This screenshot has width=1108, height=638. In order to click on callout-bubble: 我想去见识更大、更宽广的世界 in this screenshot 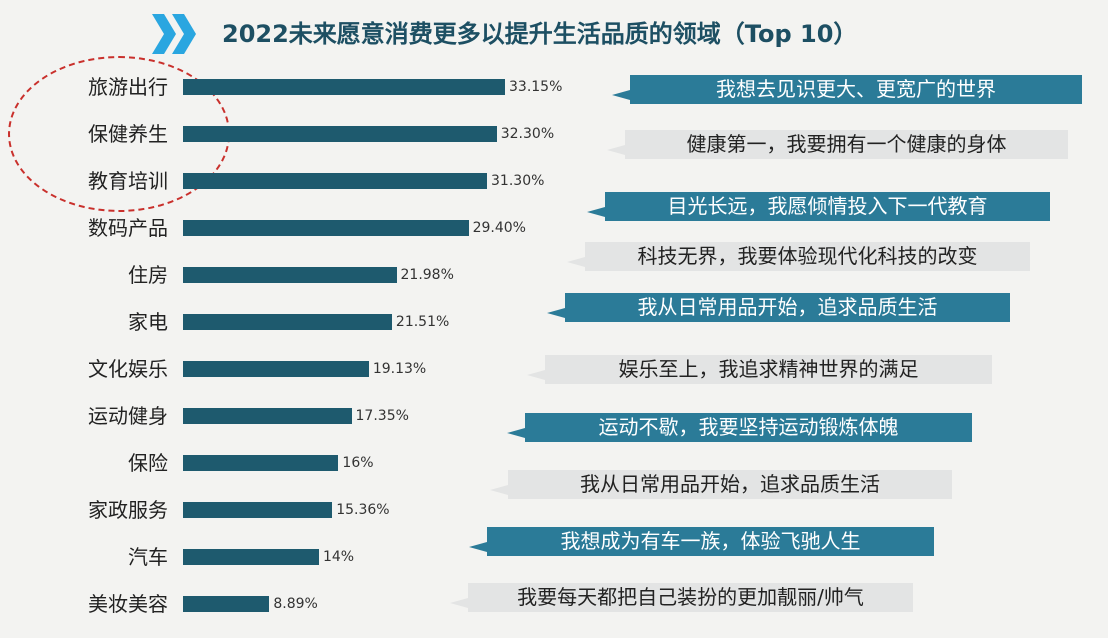, I will do `click(847, 89)`.